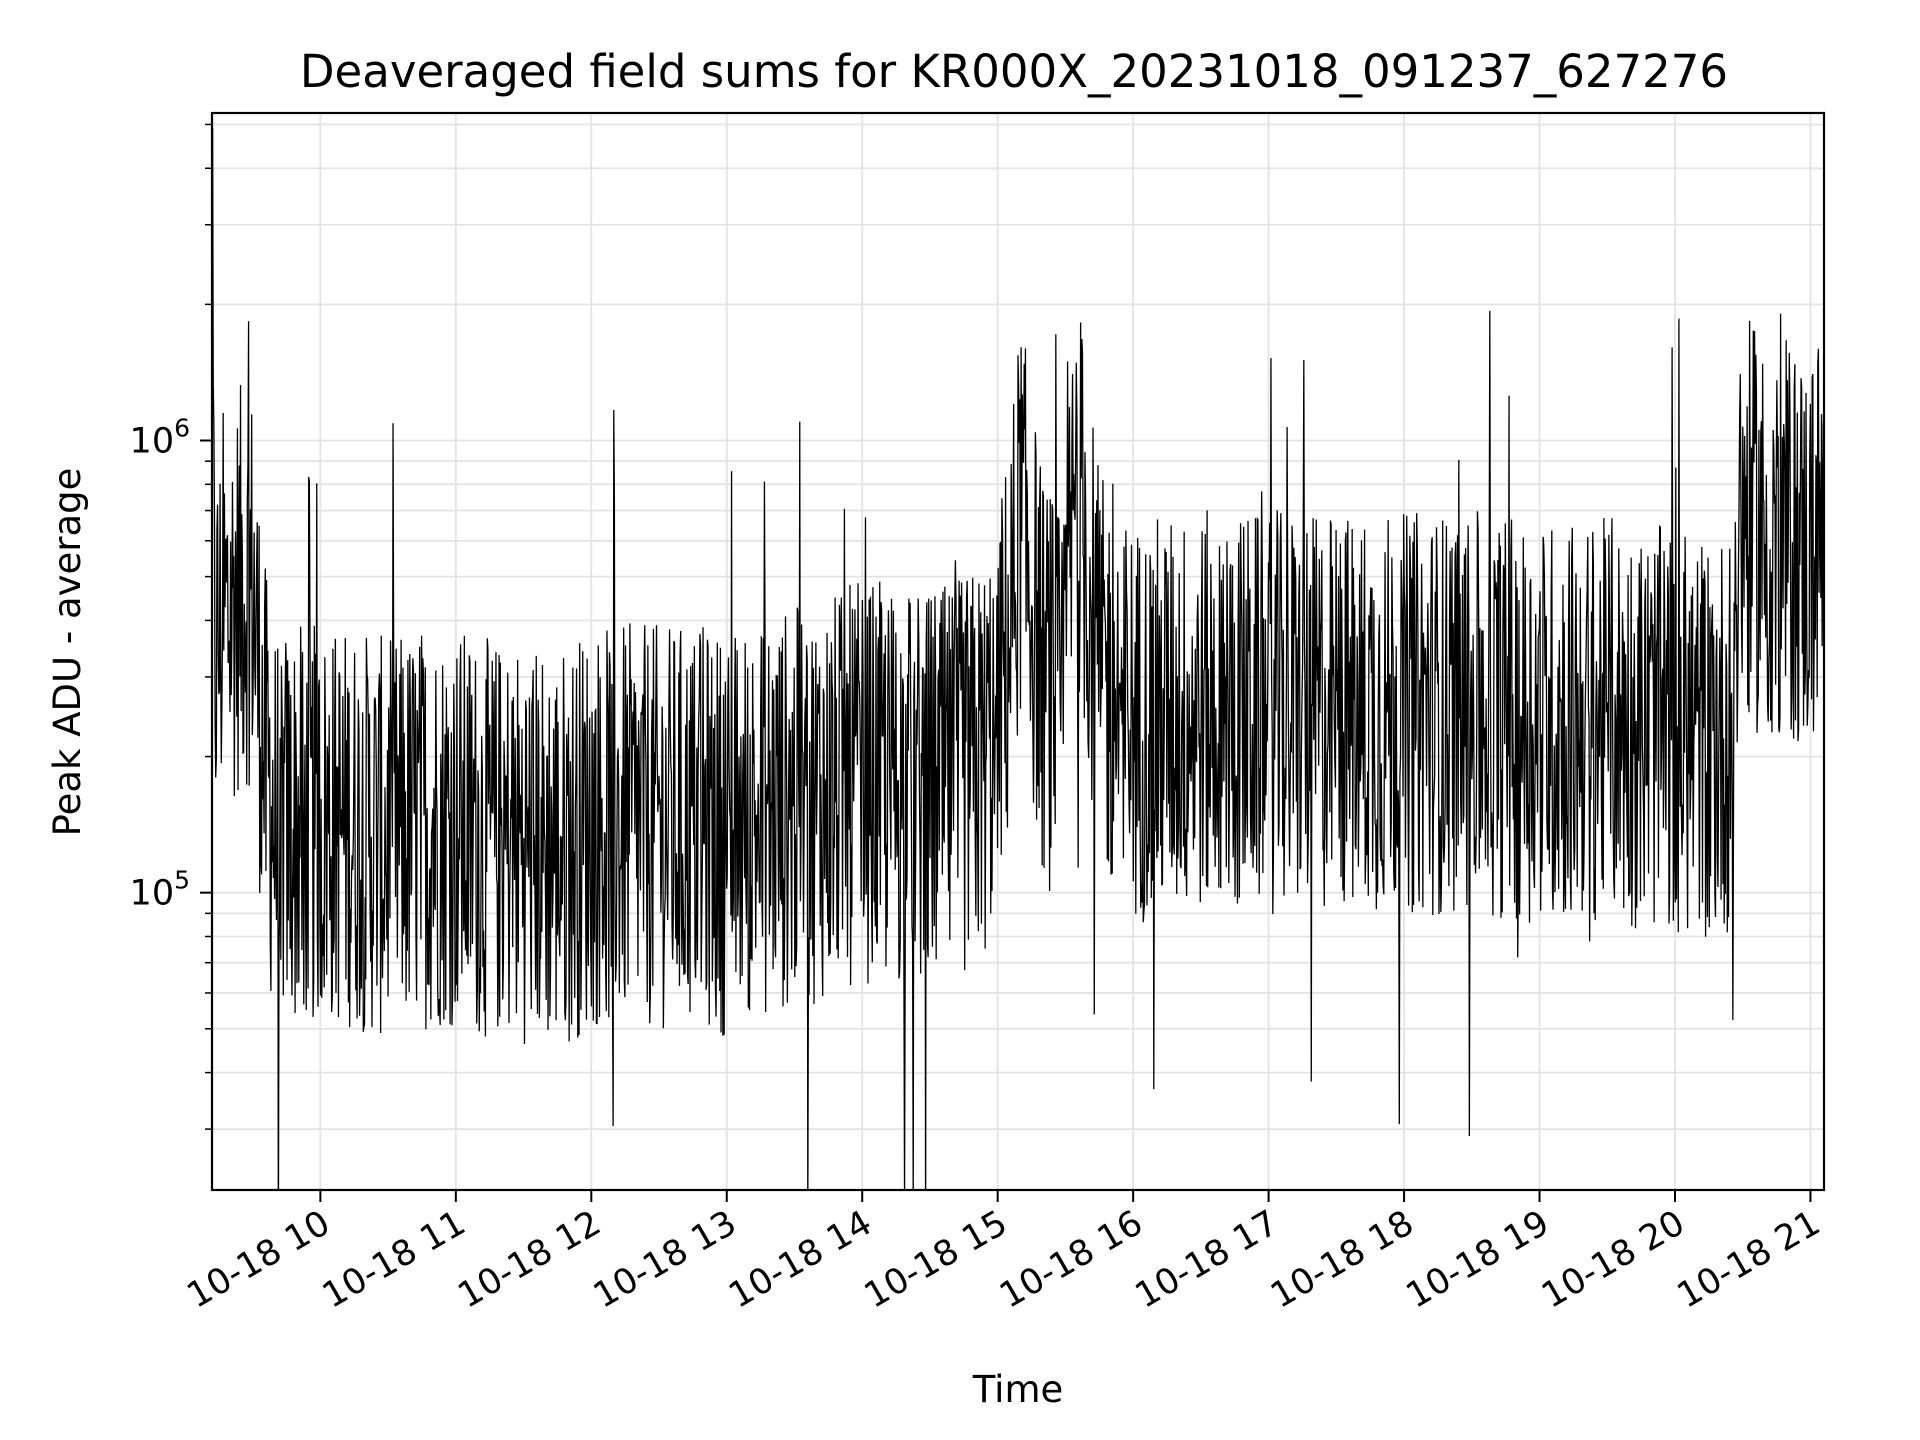 This screenshot has height=1440, width=1920. What do you see at coordinates (160, 890) in the screenshot?
I see `y-tick-label: 10⁵` at bounding box center [160, 890].